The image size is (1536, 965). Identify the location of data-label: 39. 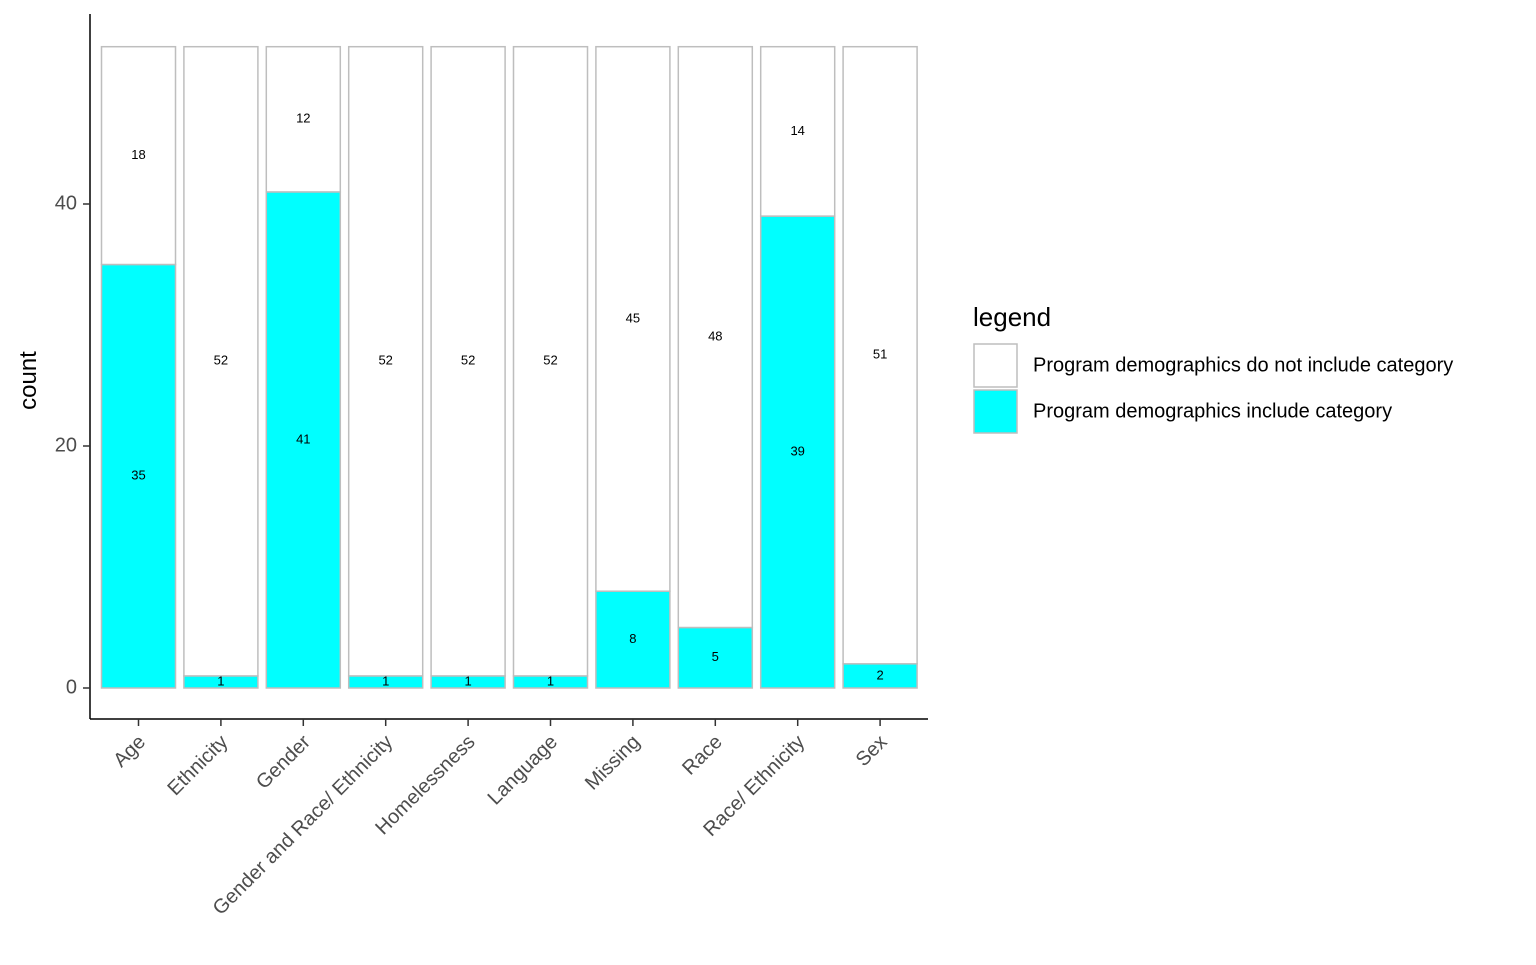
(797, 450).